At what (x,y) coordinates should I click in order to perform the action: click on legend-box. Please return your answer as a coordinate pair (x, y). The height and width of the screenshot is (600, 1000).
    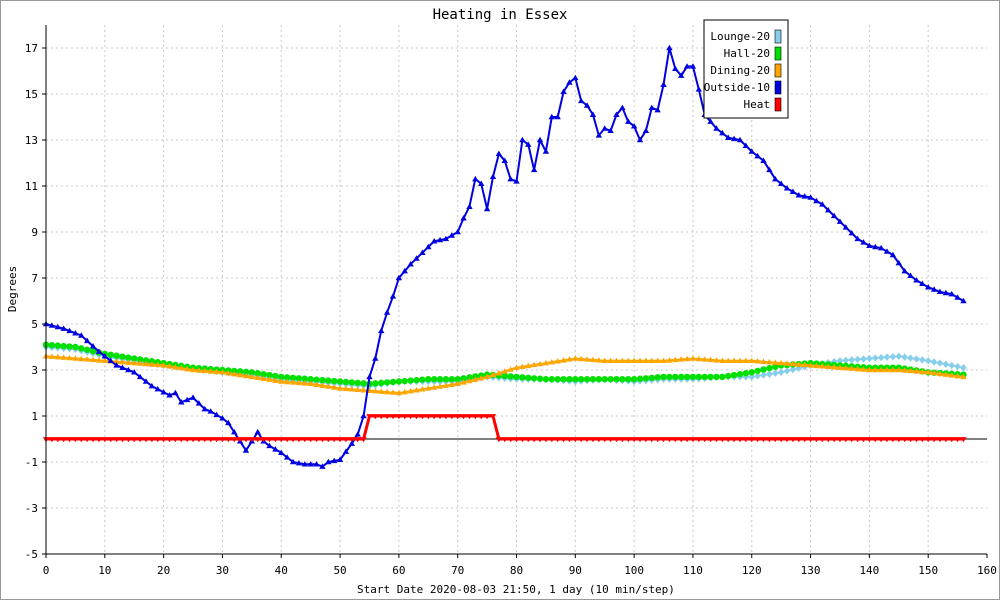
    Looking at the image, I should click on (746, 69).